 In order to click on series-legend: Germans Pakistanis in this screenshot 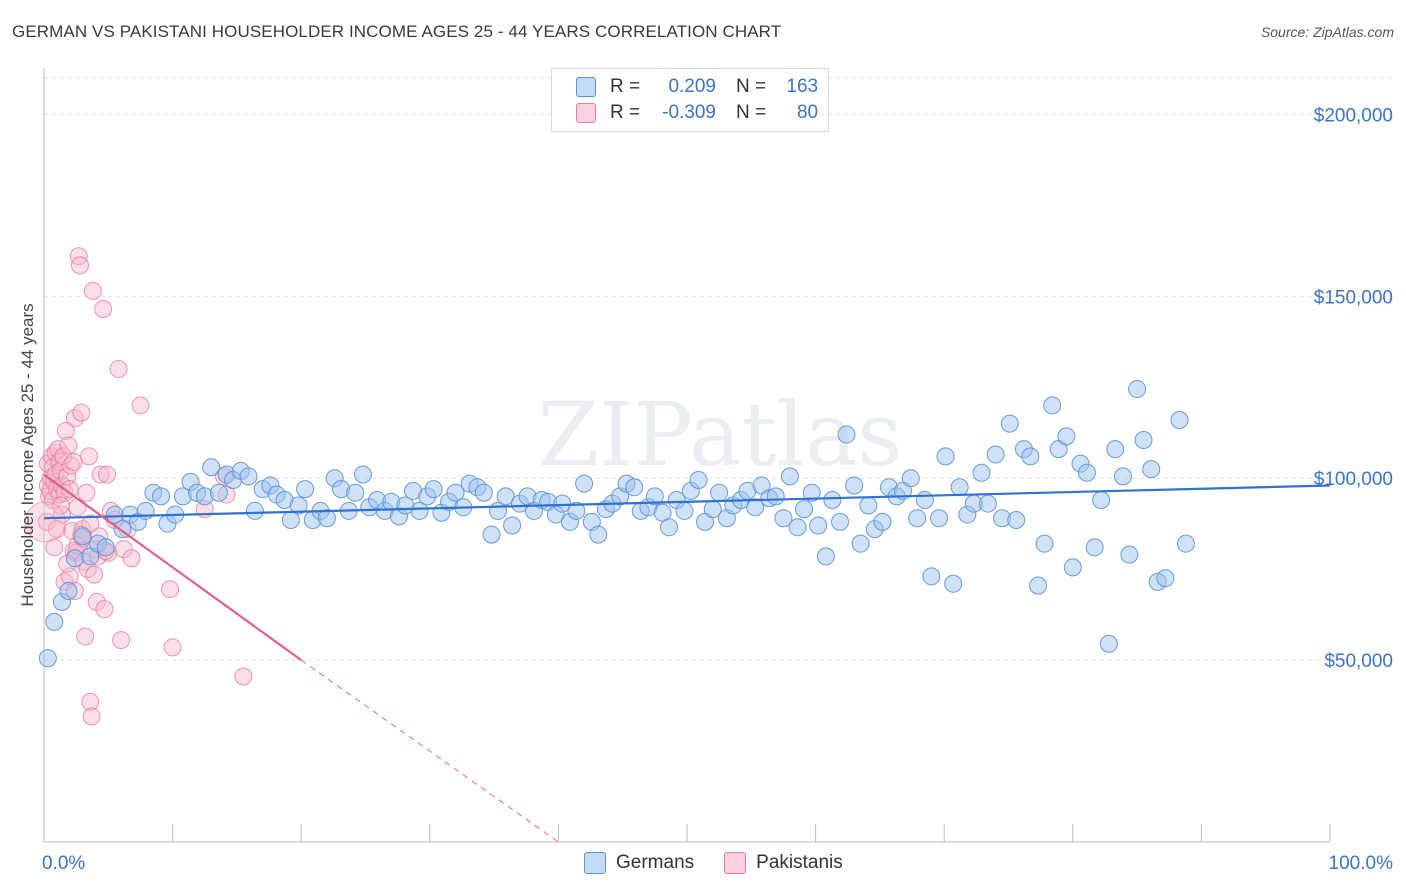, I will do `click(728, 863)`.